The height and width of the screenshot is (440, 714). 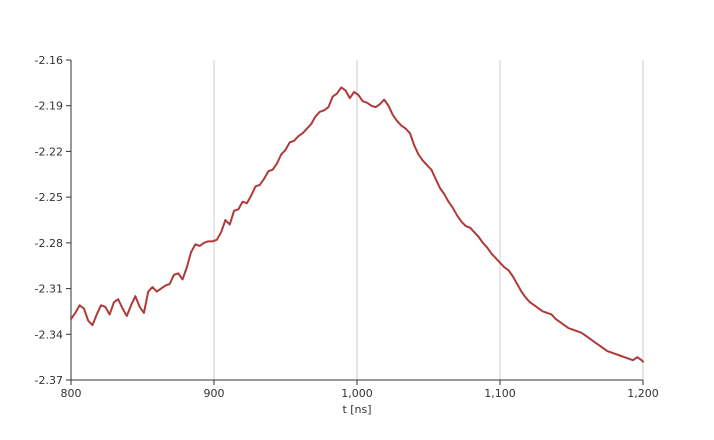 What do you see at coordinates (49, 151) in the screenshot?
I see `y-tick-label: -2.22` at bounding box center [49, 151].